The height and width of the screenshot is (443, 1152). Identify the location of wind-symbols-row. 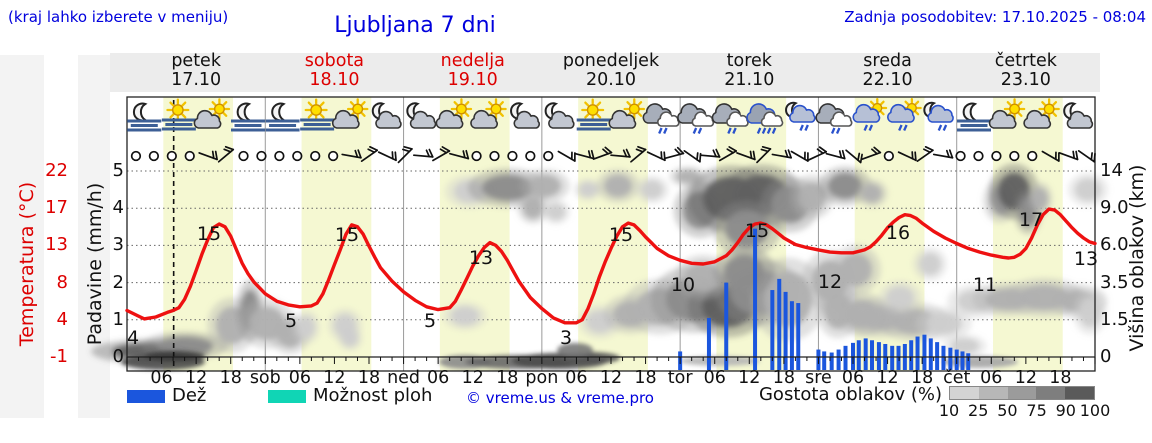
(613, 154).